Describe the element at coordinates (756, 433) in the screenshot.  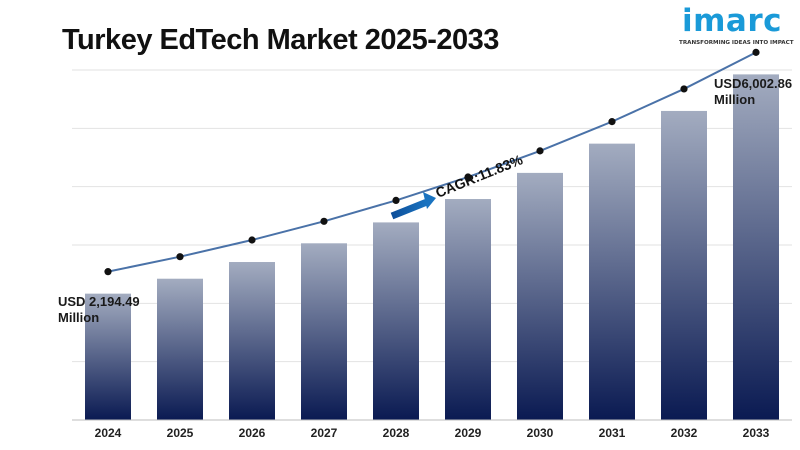
I see `x-tick-label-2033: 2033` at that location.